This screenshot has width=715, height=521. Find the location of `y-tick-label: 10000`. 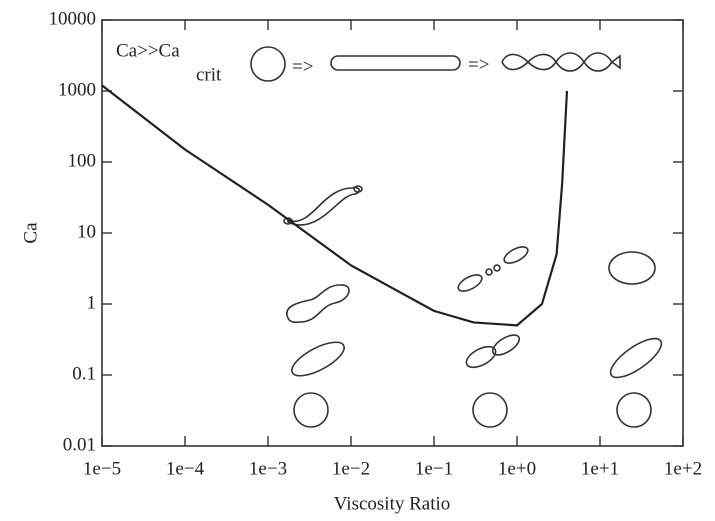

y-tick-label: 10000 is located at coordinates (73, 18).